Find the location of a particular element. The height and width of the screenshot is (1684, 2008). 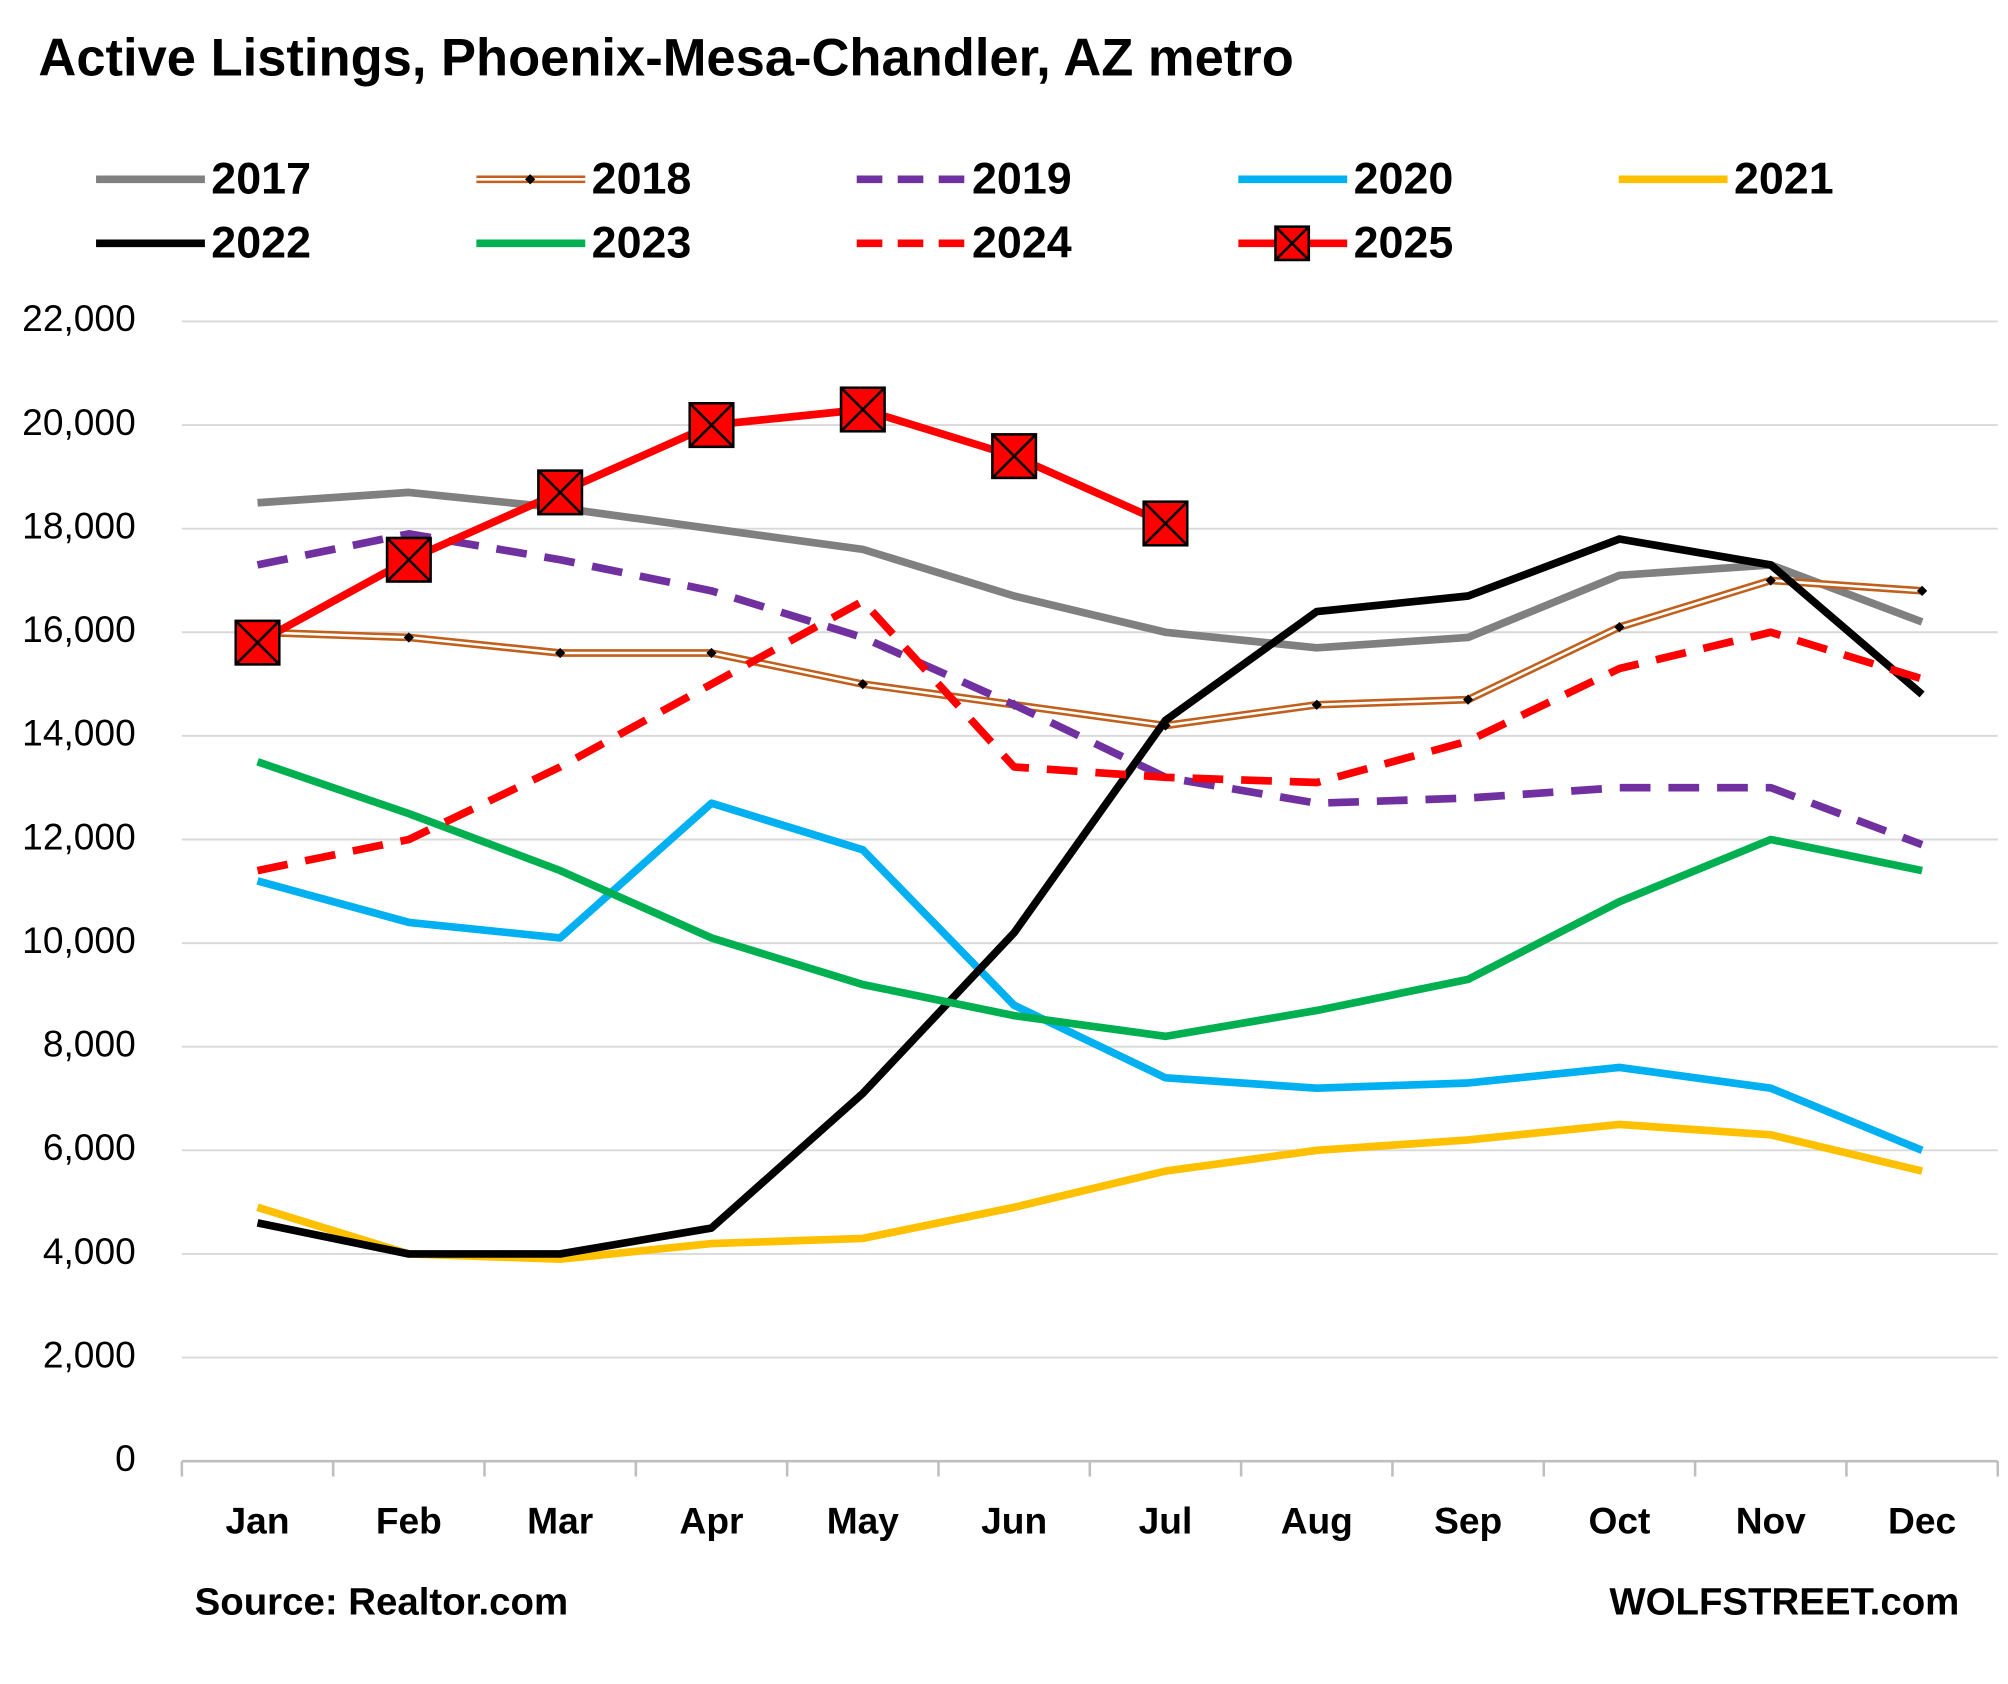

x-tick-label: Apr is located at coordinates (712, 1521).